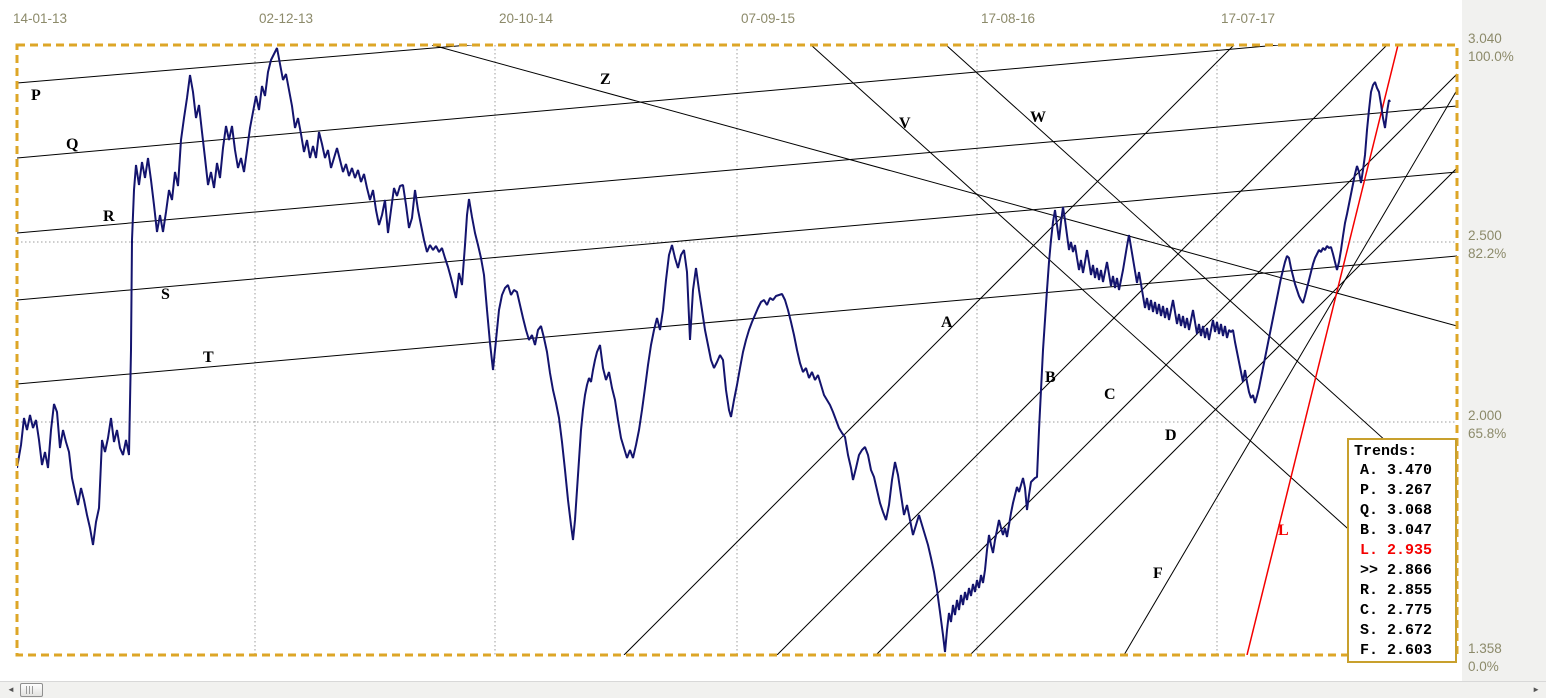  I want to click on legend-row-Q: Q. 3.068, so click(1396, 510).